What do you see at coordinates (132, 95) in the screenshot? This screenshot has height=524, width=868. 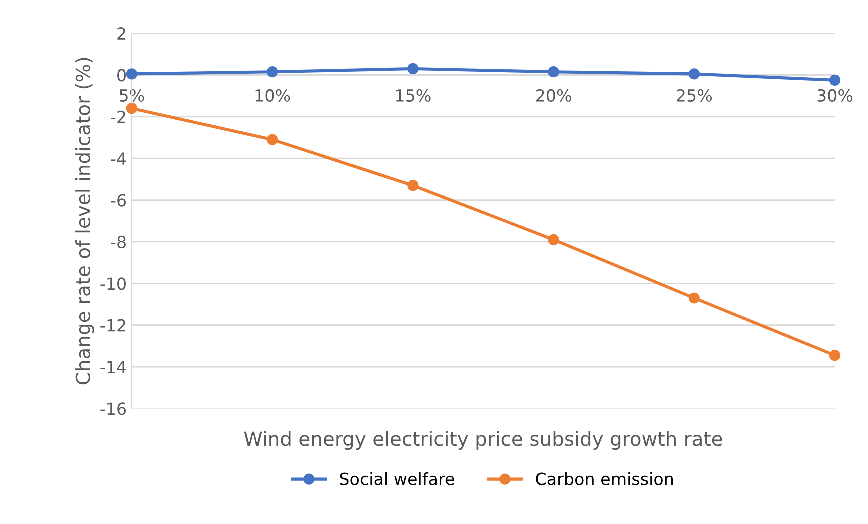 I see `x-tick-label: 5%` at bounding box center [132, 95].